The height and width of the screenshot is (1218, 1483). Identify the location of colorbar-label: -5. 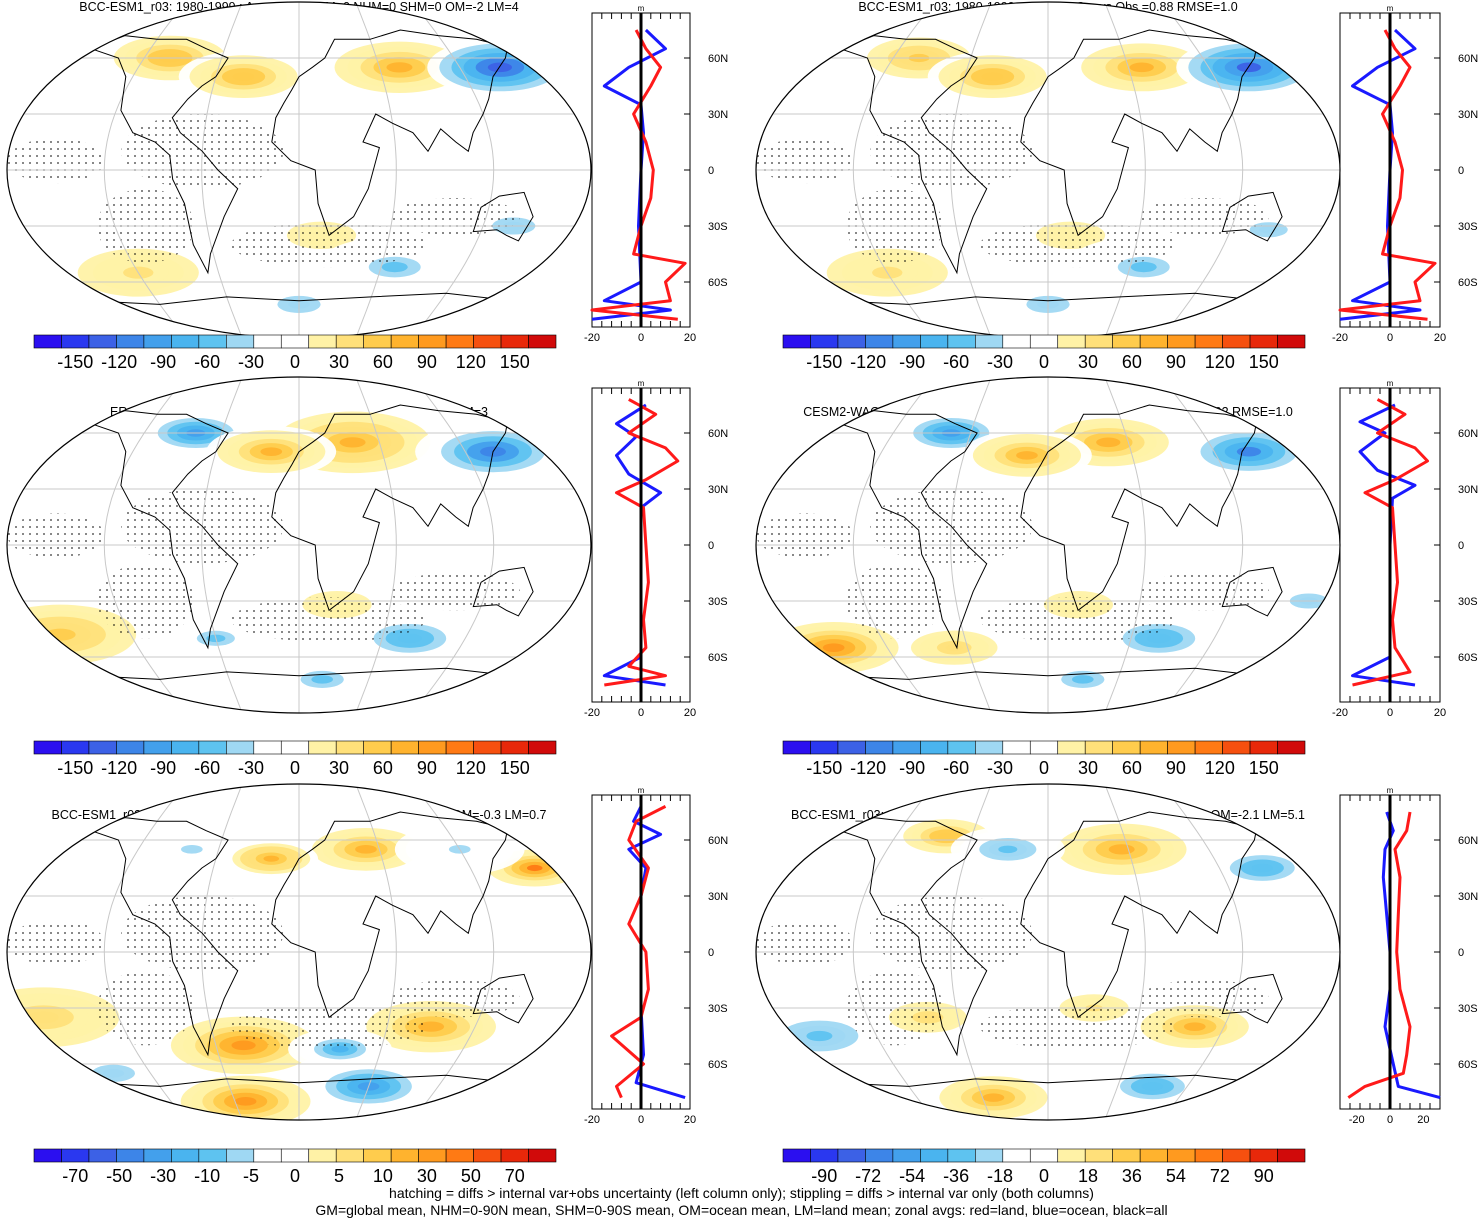
(251, 1176).